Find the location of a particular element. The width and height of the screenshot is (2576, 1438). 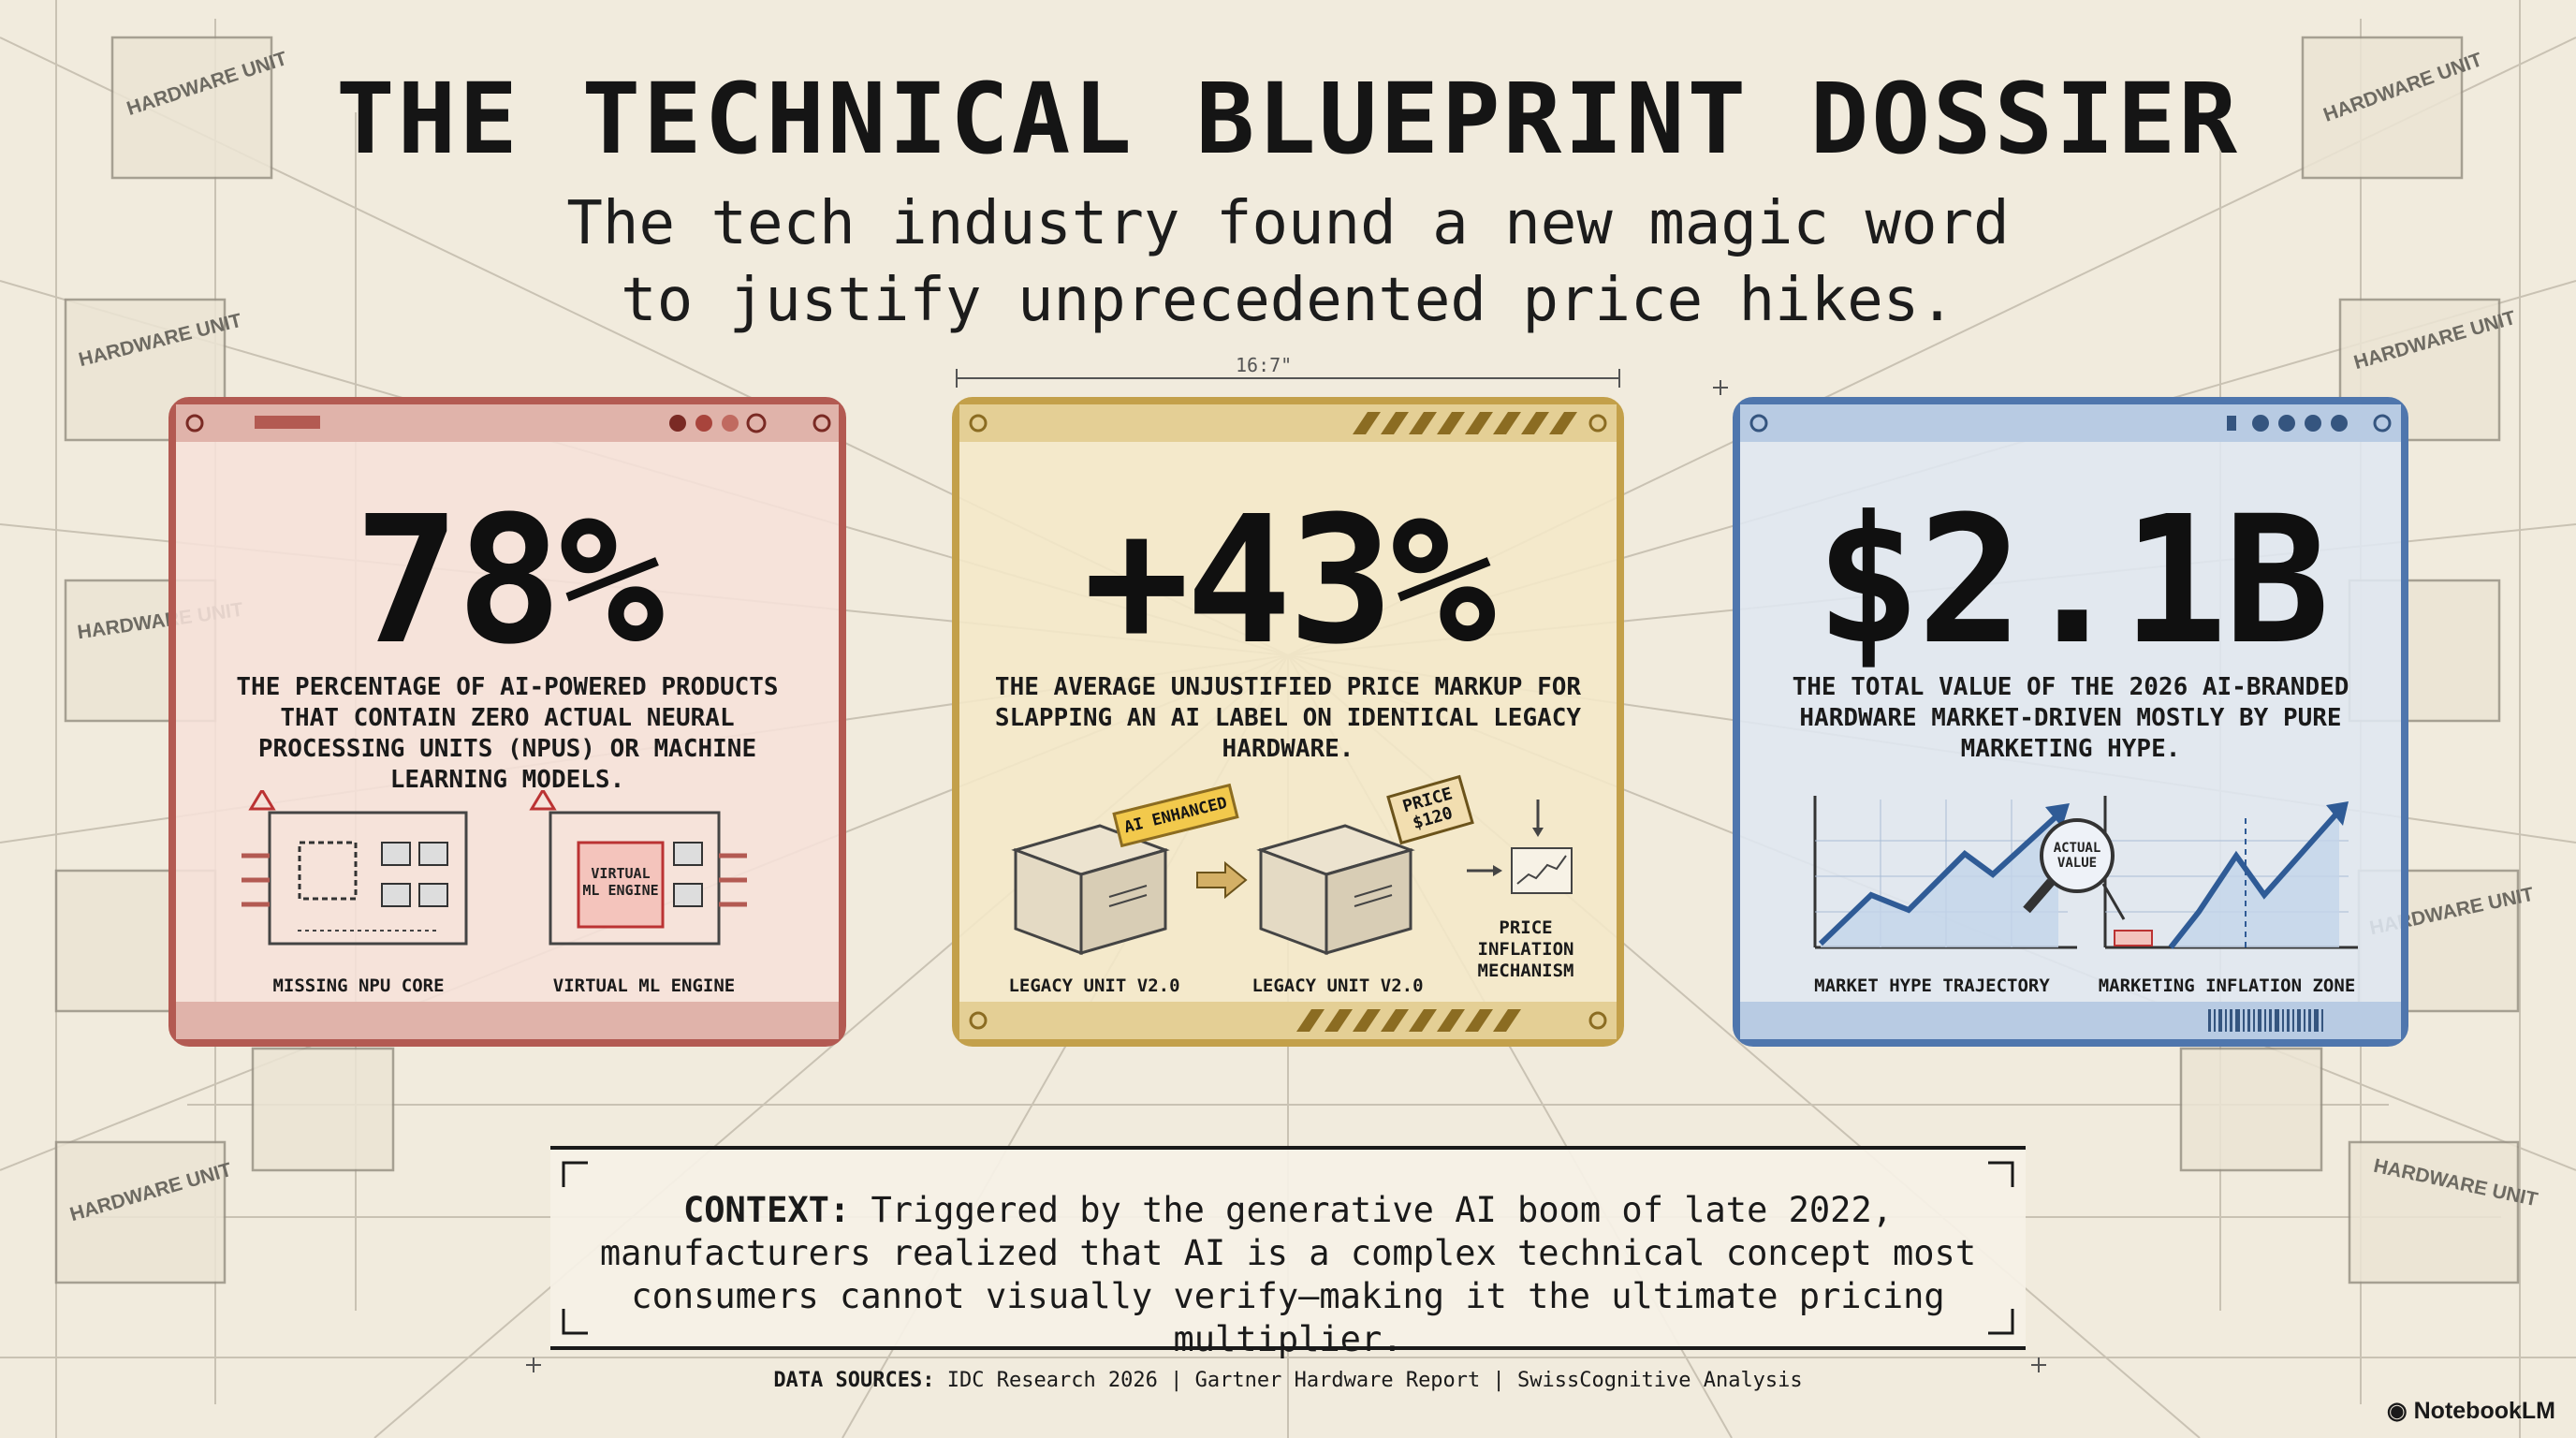

page-title: THE TECHNICAL BLUEPRINT DOSSIER is located at coordinates (1287, 119).